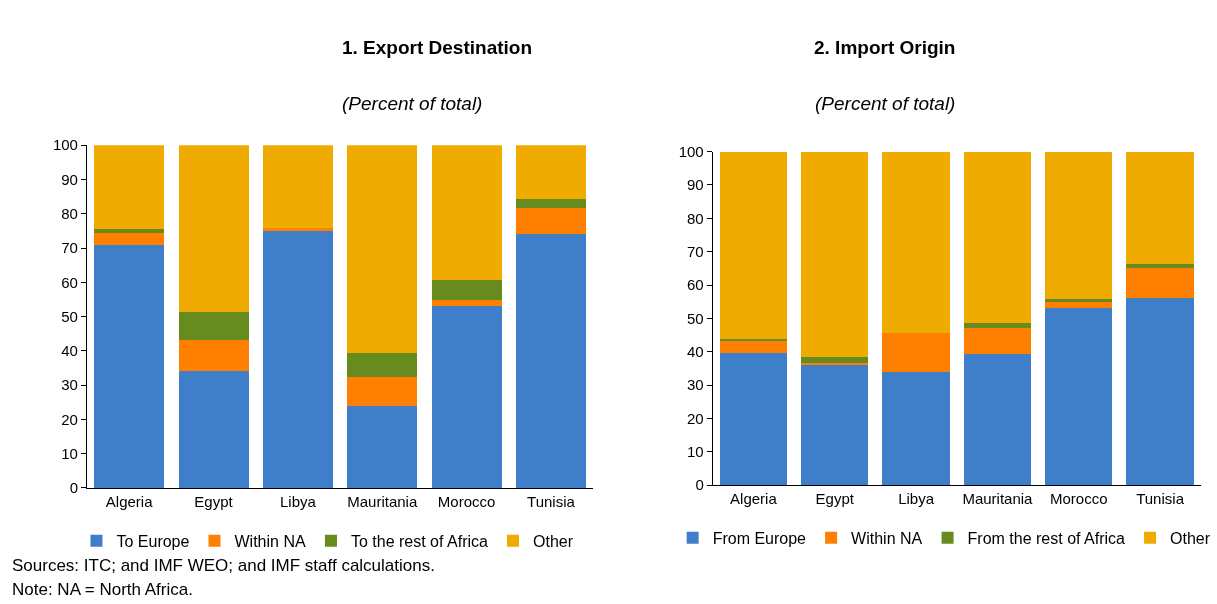  I want to click on chart-title: 2. Import Origin, so click(885, 47).